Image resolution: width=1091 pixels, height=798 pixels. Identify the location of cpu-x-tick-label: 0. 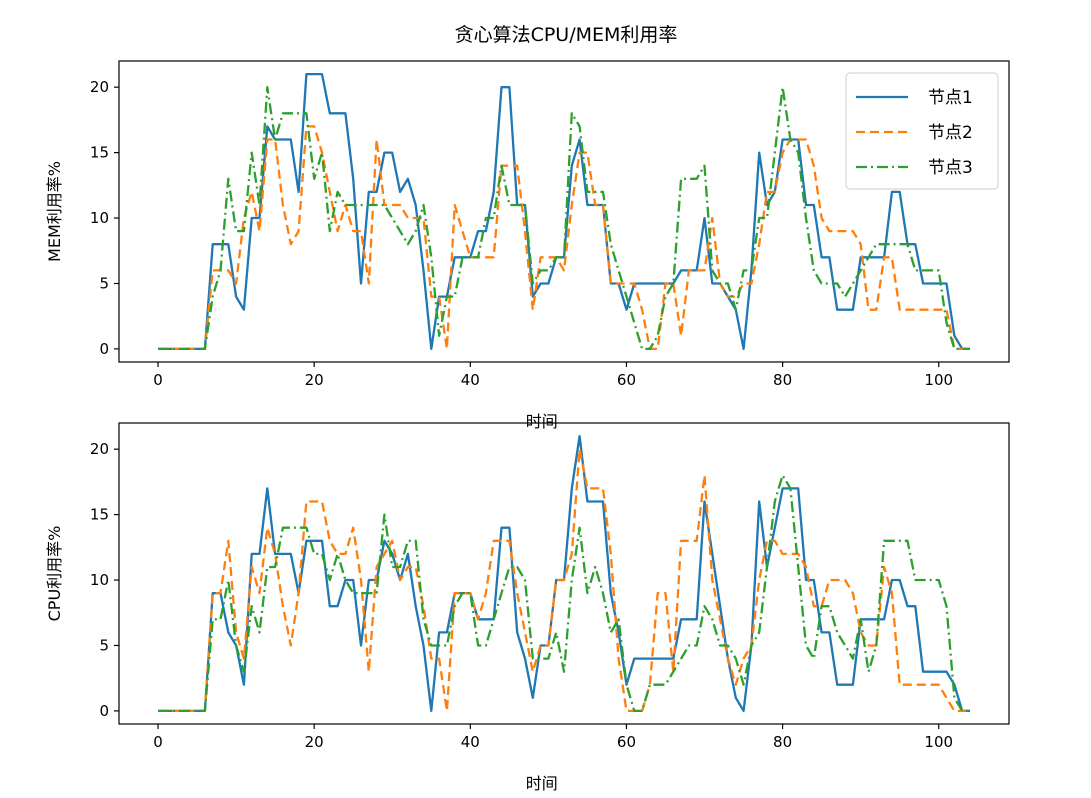
(158, 742).